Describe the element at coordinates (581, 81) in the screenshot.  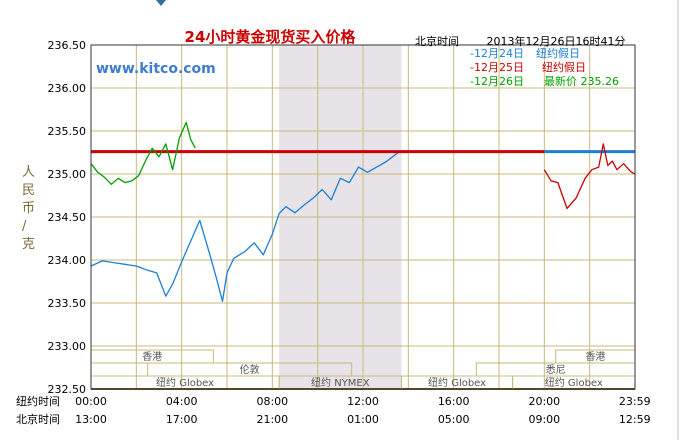
I see `legend-status-1226: 最新价 235.26` at that location.